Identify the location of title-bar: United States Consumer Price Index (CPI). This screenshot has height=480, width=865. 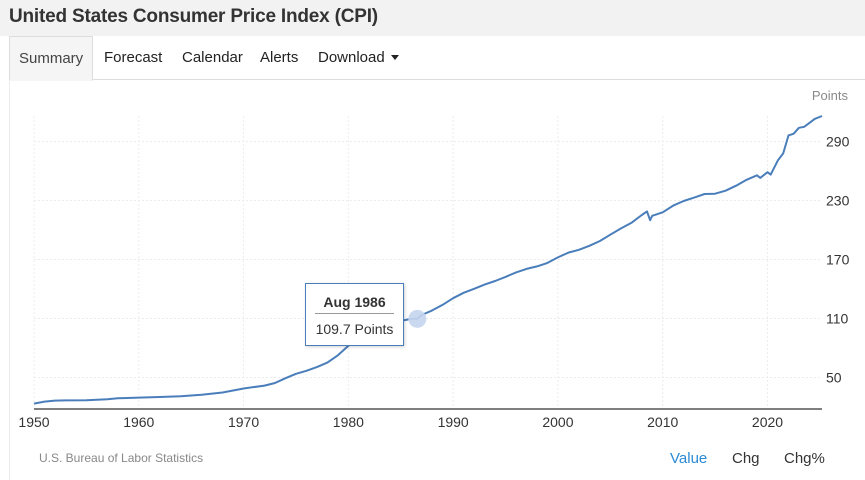
(432, 18).